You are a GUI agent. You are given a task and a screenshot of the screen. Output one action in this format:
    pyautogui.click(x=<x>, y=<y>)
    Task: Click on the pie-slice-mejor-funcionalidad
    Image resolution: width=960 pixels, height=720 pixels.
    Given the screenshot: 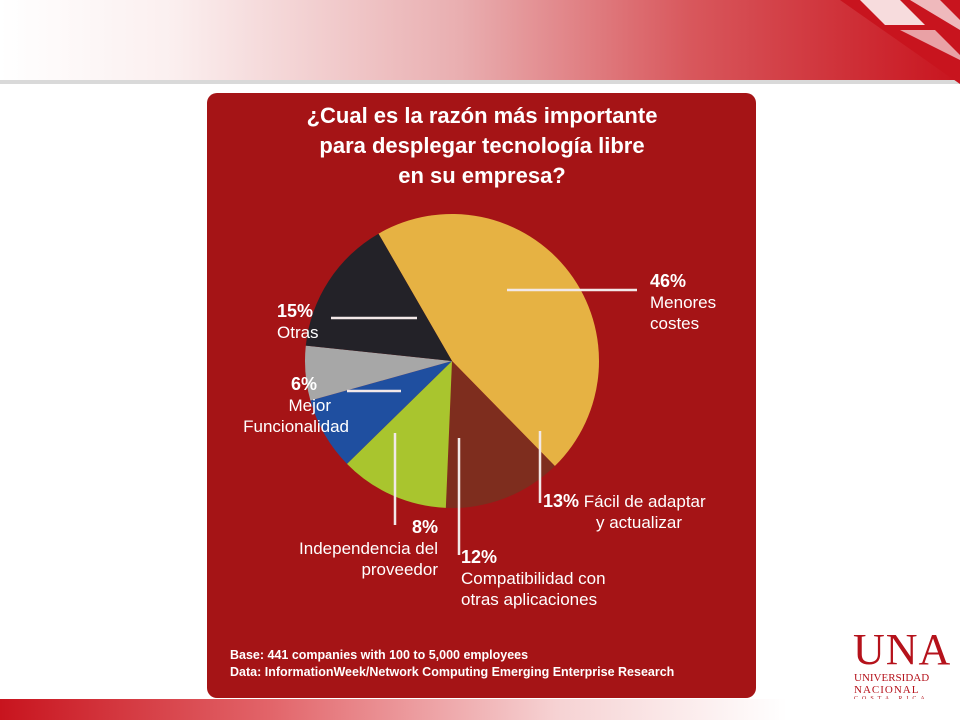 What is the action you would take?
    pyautogui.click(x=378, y=373)
    